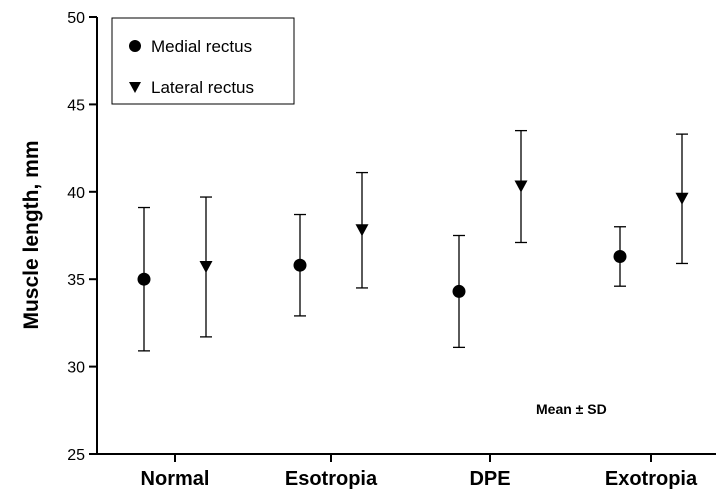  Describe the element at coordinates (362, 230) in the screenshot. I see `point-lateral-rectus-esotropia` at that location.